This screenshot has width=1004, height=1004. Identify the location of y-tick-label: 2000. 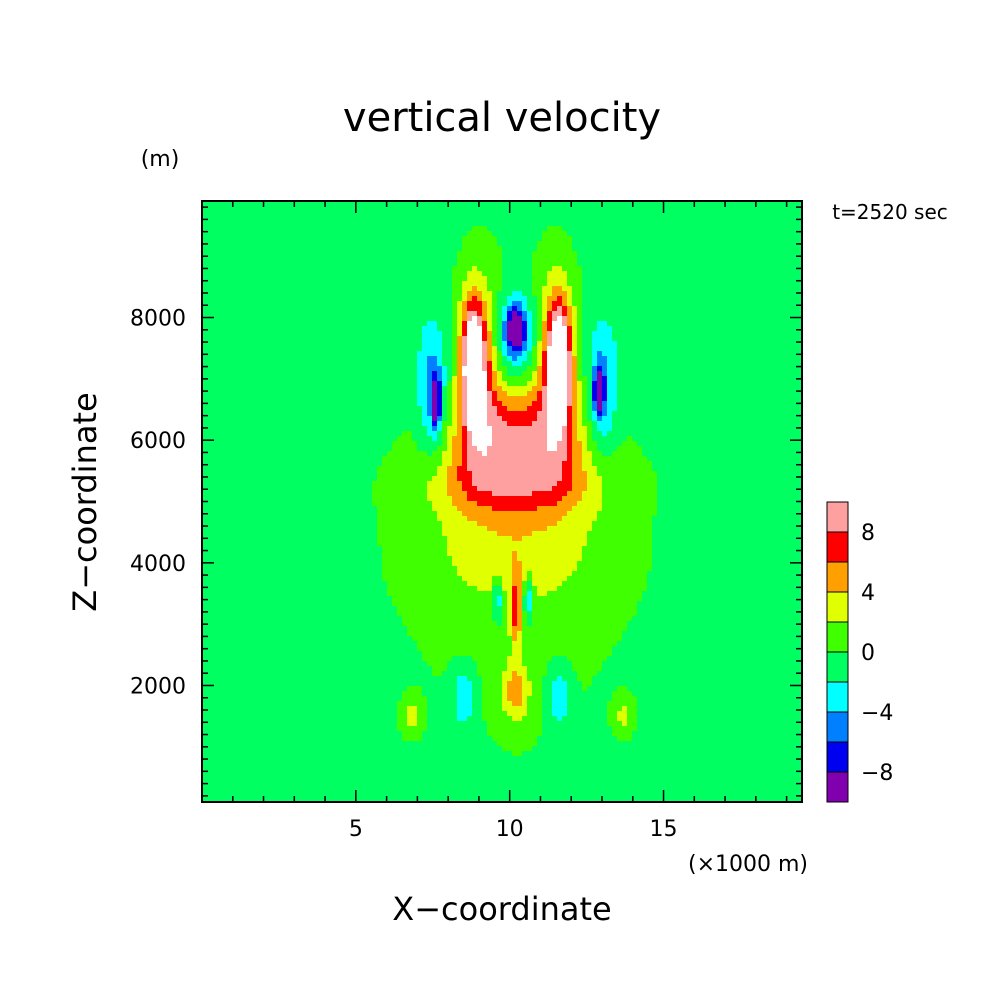
(158, 686).